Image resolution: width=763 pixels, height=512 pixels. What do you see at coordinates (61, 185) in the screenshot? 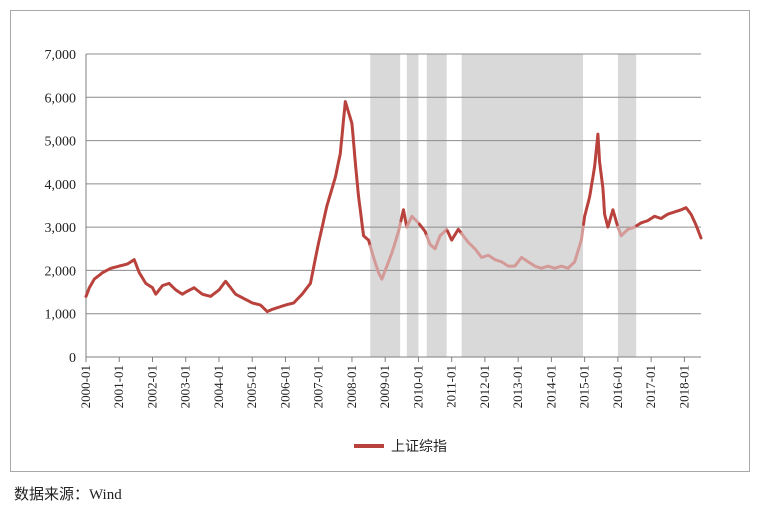
I see `y-tick-label: 4,000` at bounding box center [61, 185].